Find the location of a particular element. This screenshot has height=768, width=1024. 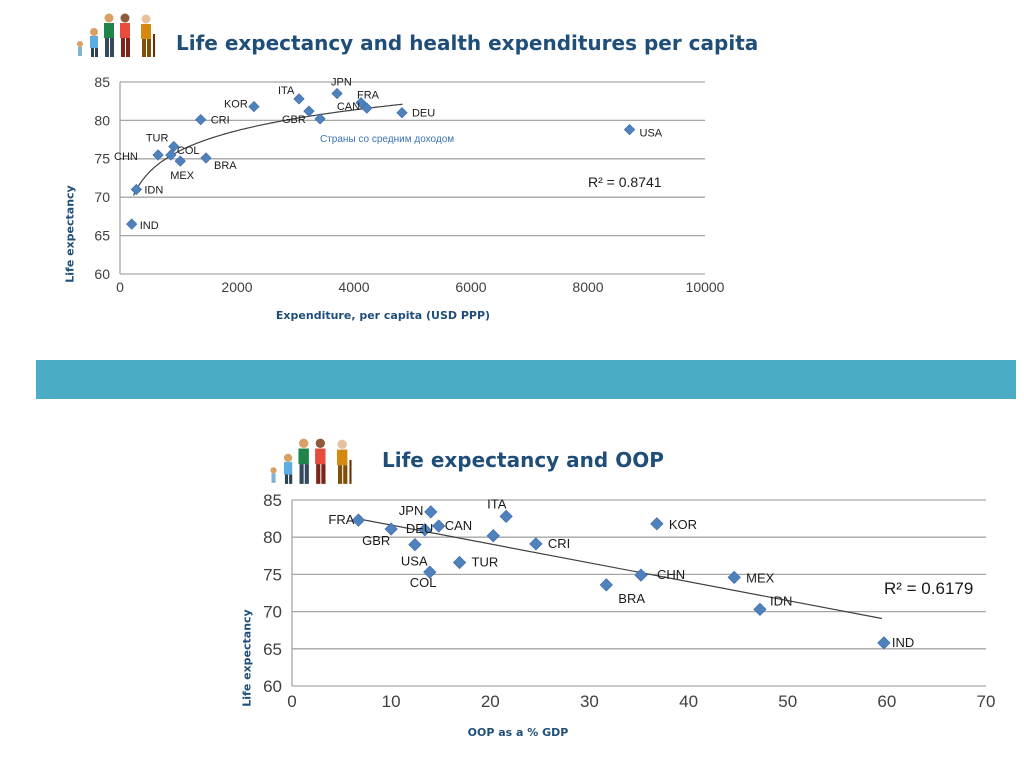

chart1-point-label: FRA is located at coordinates (368, 96).